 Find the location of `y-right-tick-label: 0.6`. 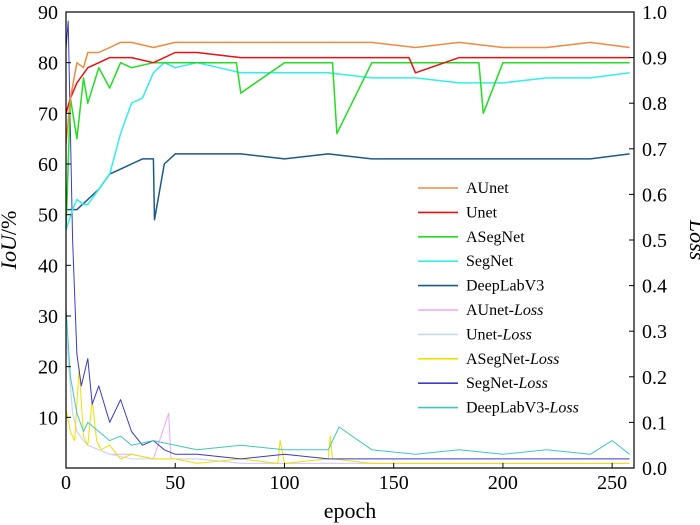

y-right-tick-label: 0.6 is located at coordinates (654, 195).